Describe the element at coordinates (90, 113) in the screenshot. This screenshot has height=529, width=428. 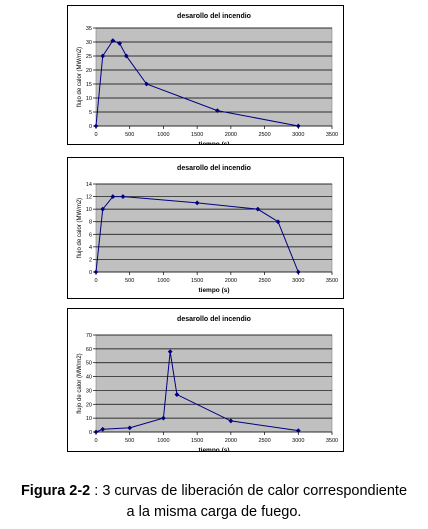
I see `y-tick-label: 5` at that location.